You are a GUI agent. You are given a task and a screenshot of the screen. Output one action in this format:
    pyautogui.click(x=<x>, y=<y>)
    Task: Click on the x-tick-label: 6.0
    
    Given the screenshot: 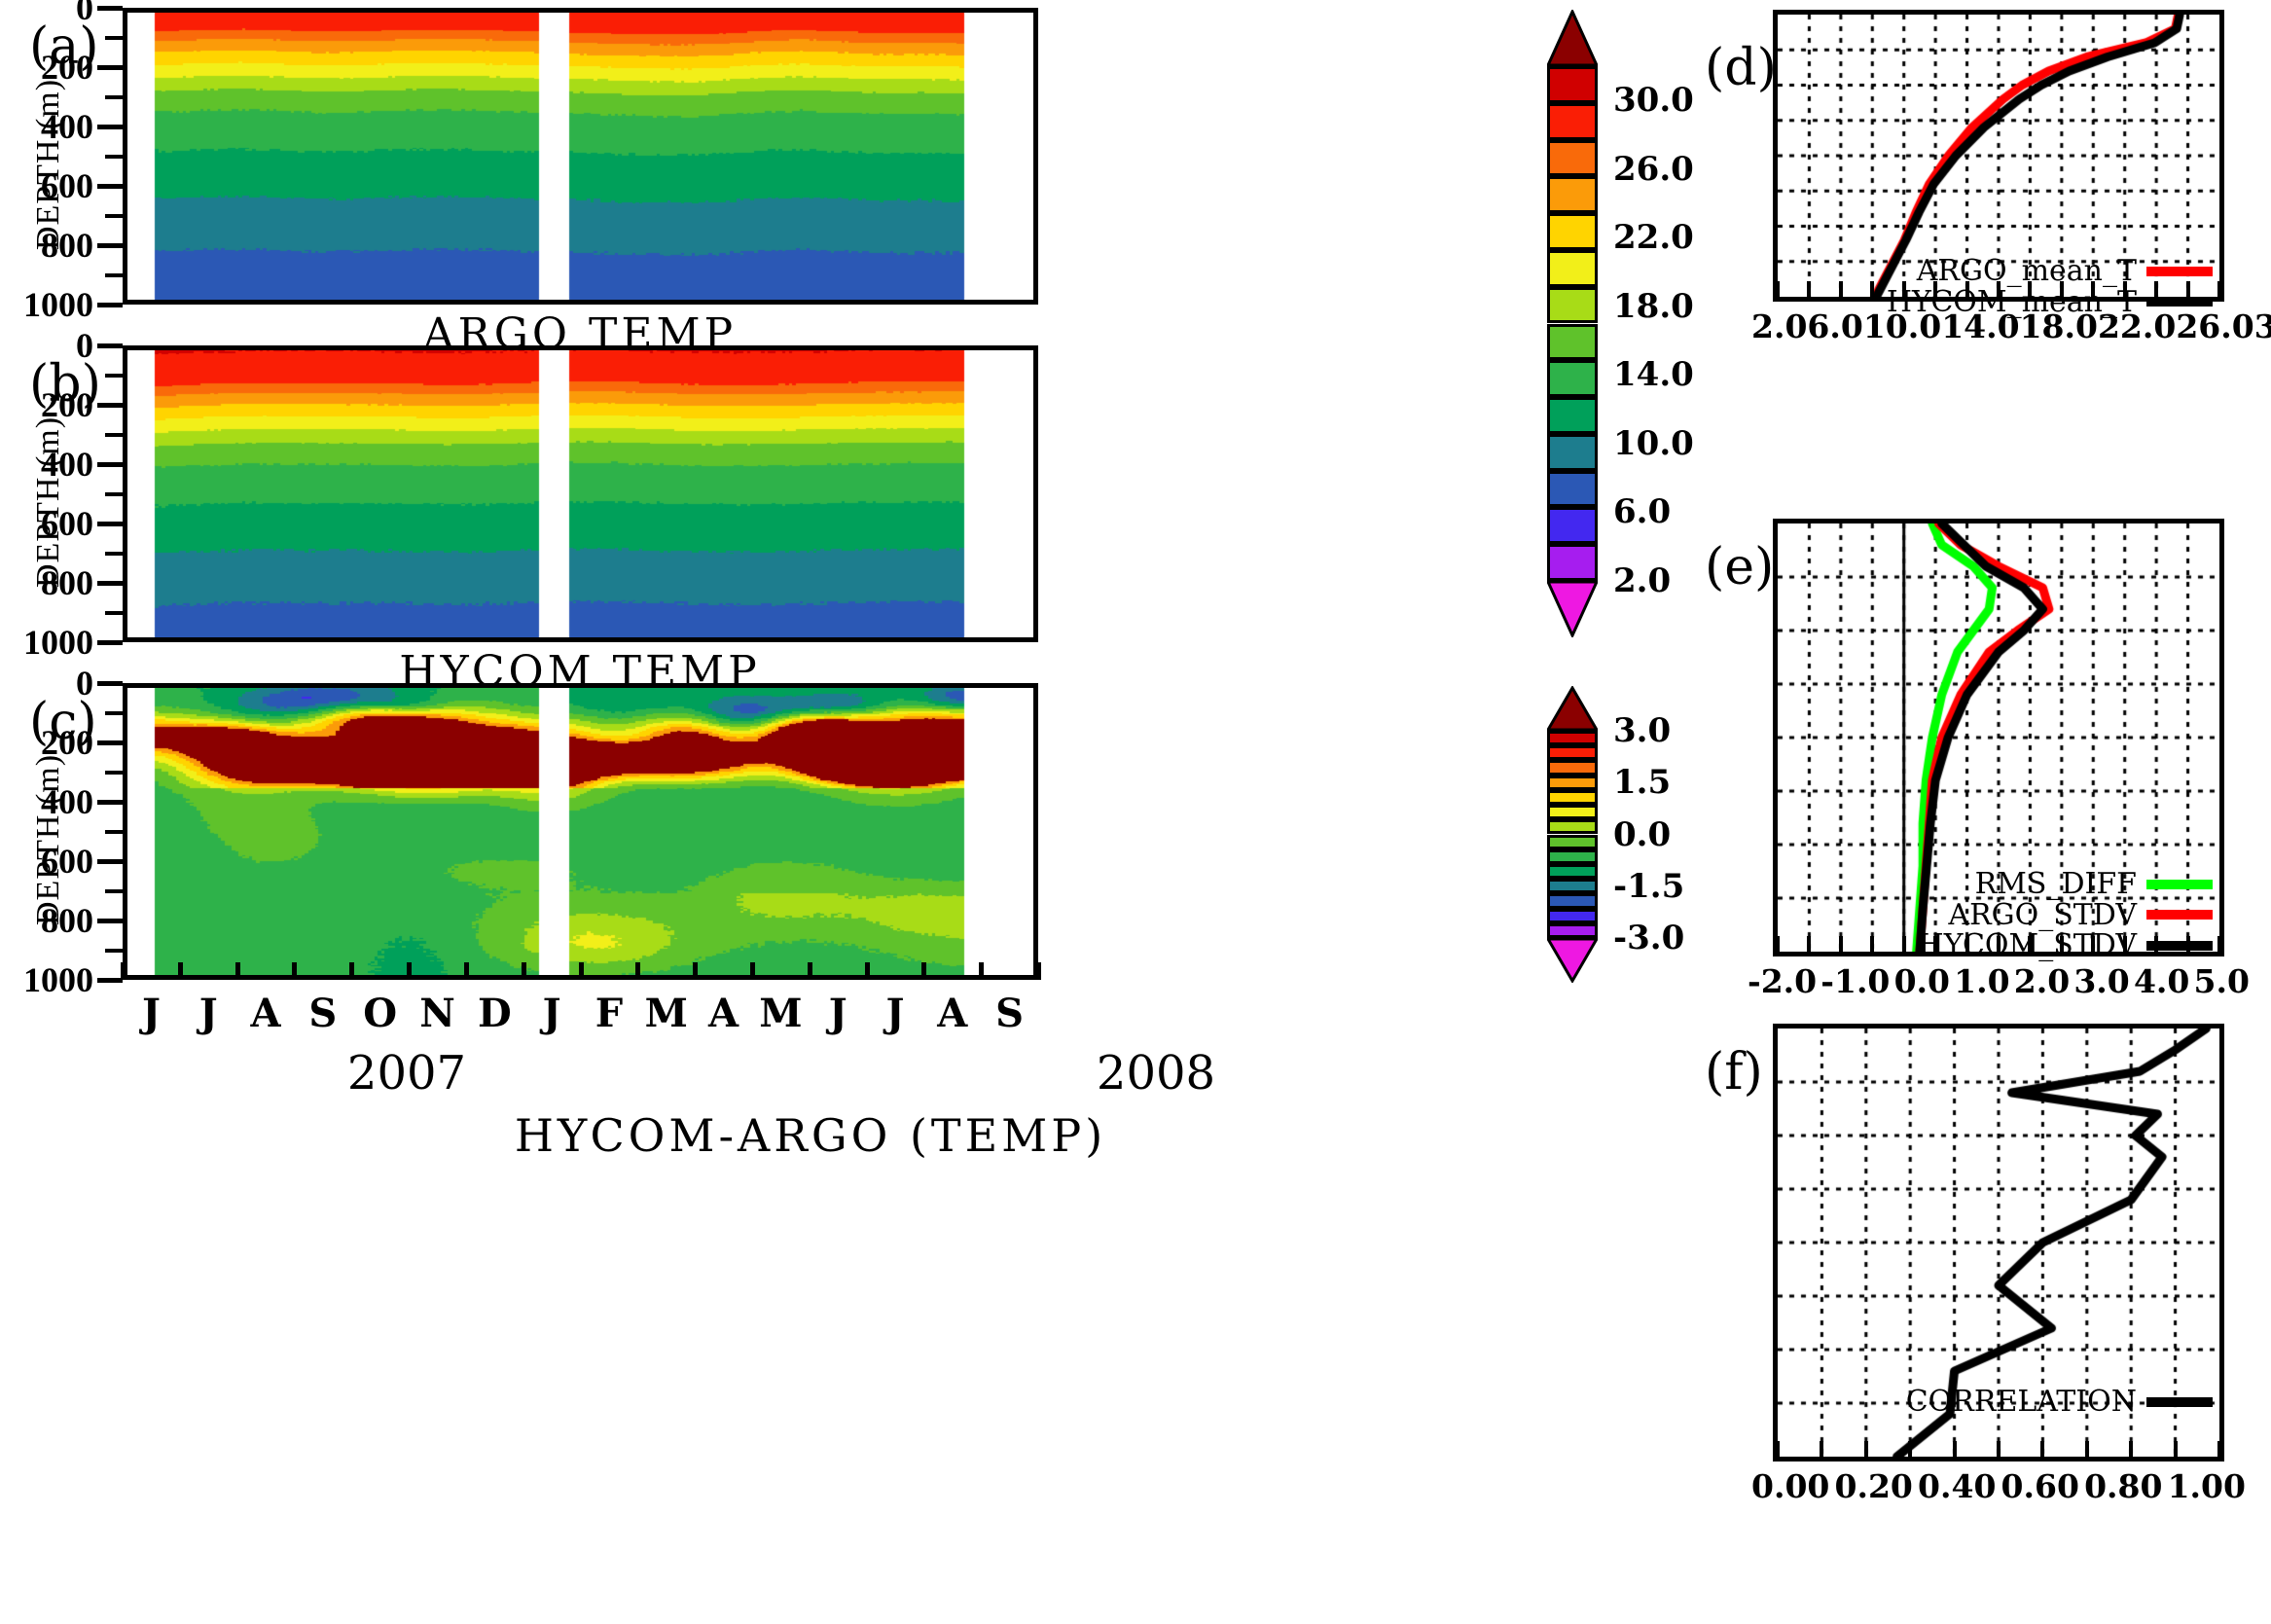 What is the action you would take?
    pyautogui.click(x=1835, y=326)
    